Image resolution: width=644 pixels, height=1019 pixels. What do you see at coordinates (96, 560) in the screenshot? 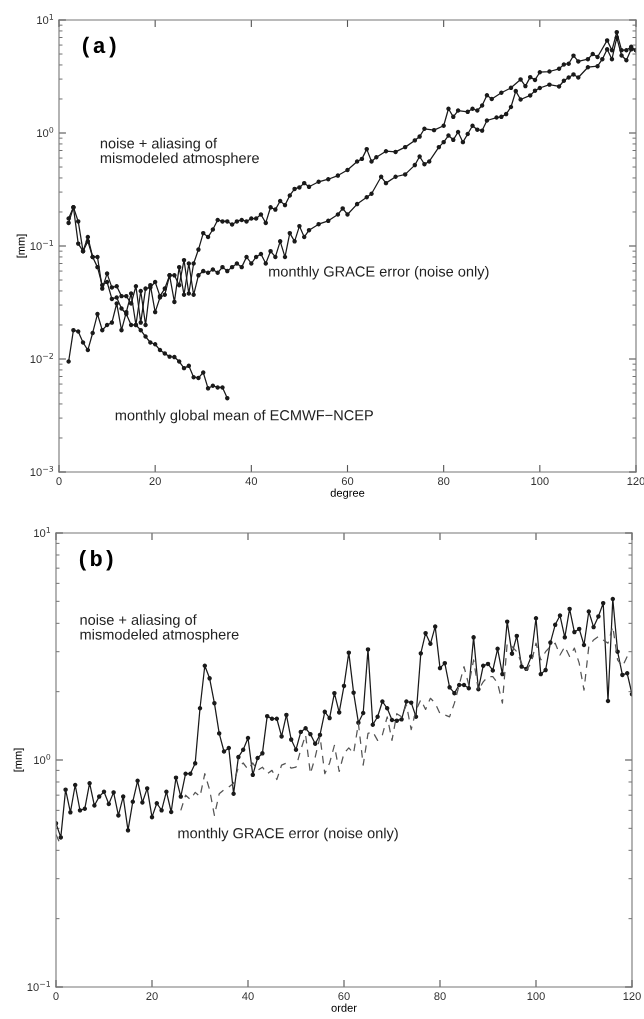
I see `text: (b)` at bounding box center [96, 560].